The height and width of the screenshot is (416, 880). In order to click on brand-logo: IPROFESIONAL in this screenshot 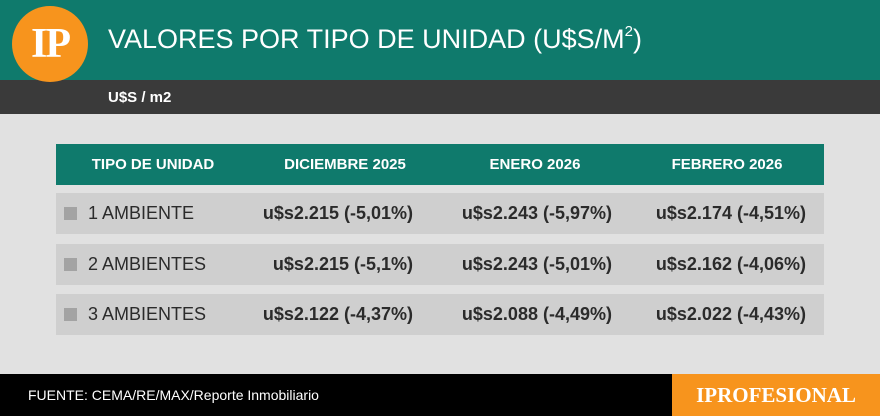, I will do `click(776, 395)`.